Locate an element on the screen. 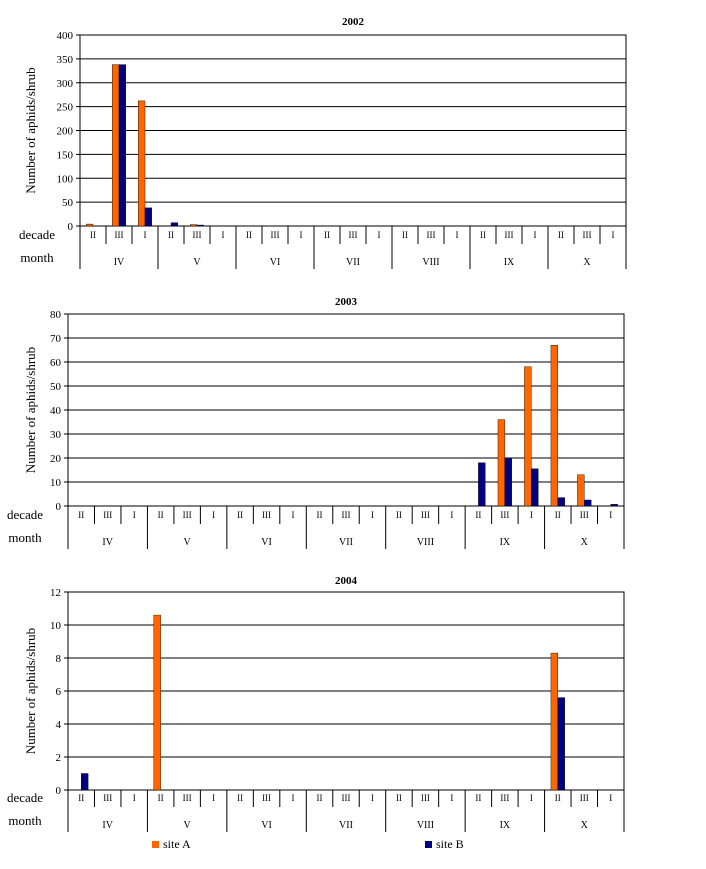 This screenshot has width=706, height=869. legend-label: site B is located at coordinates (450, 844).